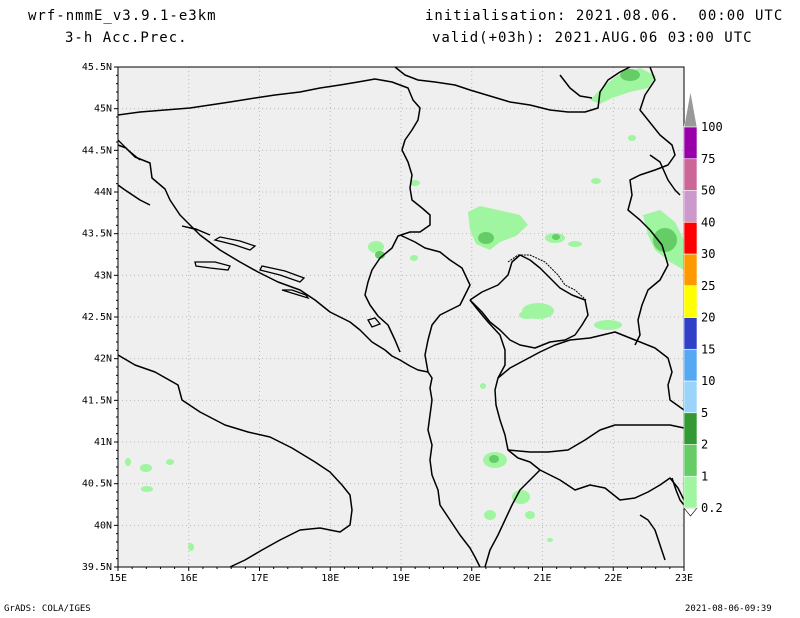 This screenshot has width=800, height=618. Describe the element at coordinates (435, 303) in the screenshot. I see `border-montenegro` at that location.